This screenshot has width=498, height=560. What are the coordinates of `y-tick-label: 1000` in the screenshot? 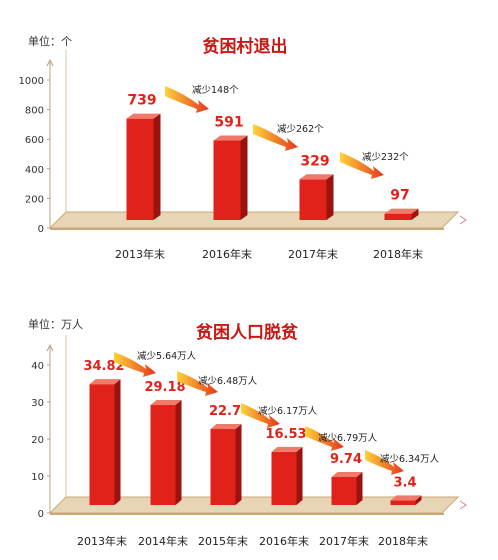 It's located at (31, 81).